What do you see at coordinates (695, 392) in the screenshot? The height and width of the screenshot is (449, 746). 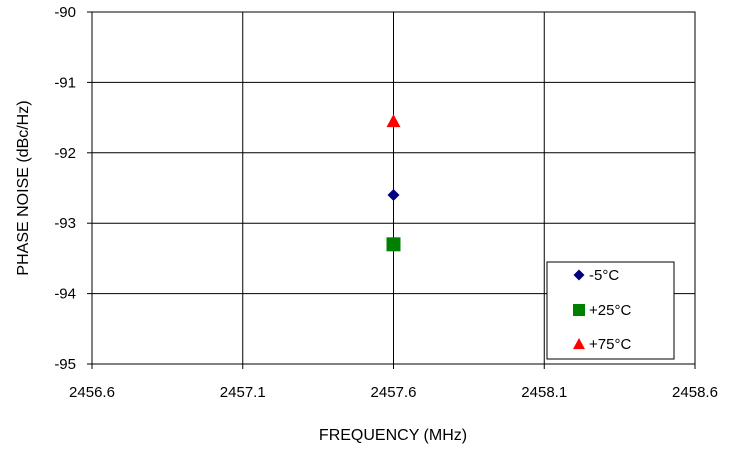 I see `x-tick-label: 2458.6` at bounding box center [695, 392].